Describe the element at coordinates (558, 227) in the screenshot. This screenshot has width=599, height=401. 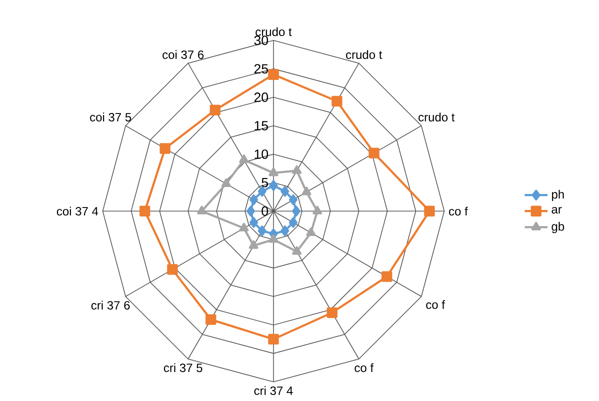
I see `legend-label: gb` at that location.